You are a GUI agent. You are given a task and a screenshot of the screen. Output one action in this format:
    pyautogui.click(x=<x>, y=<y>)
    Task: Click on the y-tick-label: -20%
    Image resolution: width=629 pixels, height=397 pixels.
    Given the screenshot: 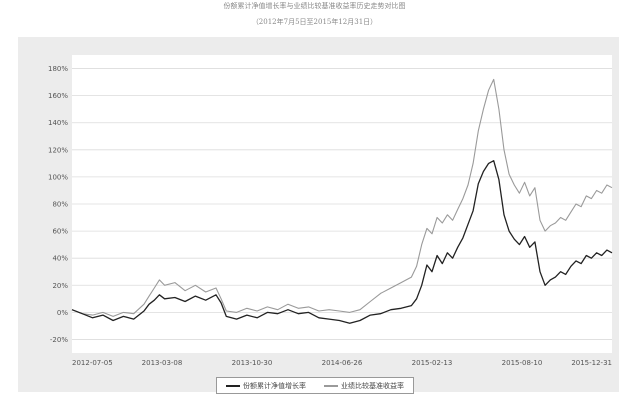 What is the action you would take?
    pyautogui.click(x=59, y=340)
    